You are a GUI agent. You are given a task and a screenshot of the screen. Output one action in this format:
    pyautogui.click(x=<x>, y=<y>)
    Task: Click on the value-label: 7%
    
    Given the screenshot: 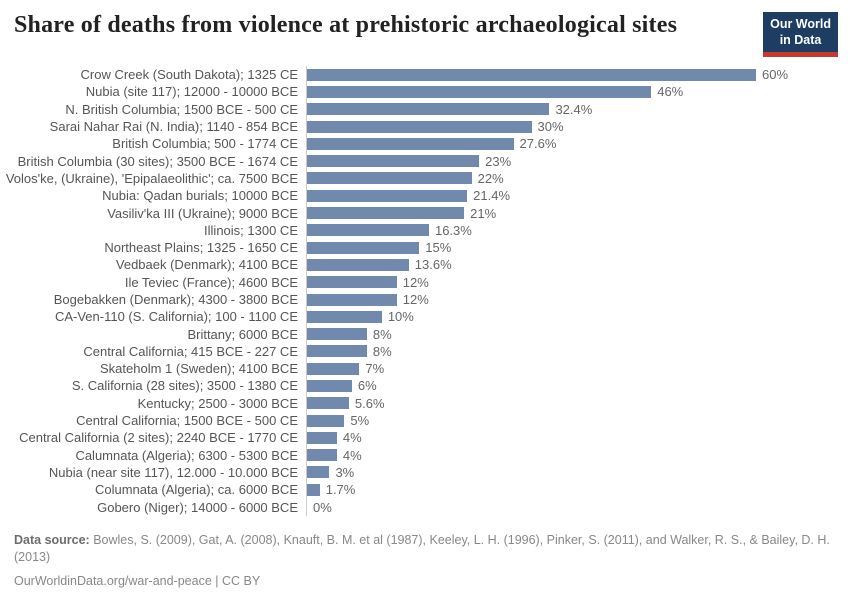 What is the action you would take?
    pyautogui.click(x=375, y=369)
    